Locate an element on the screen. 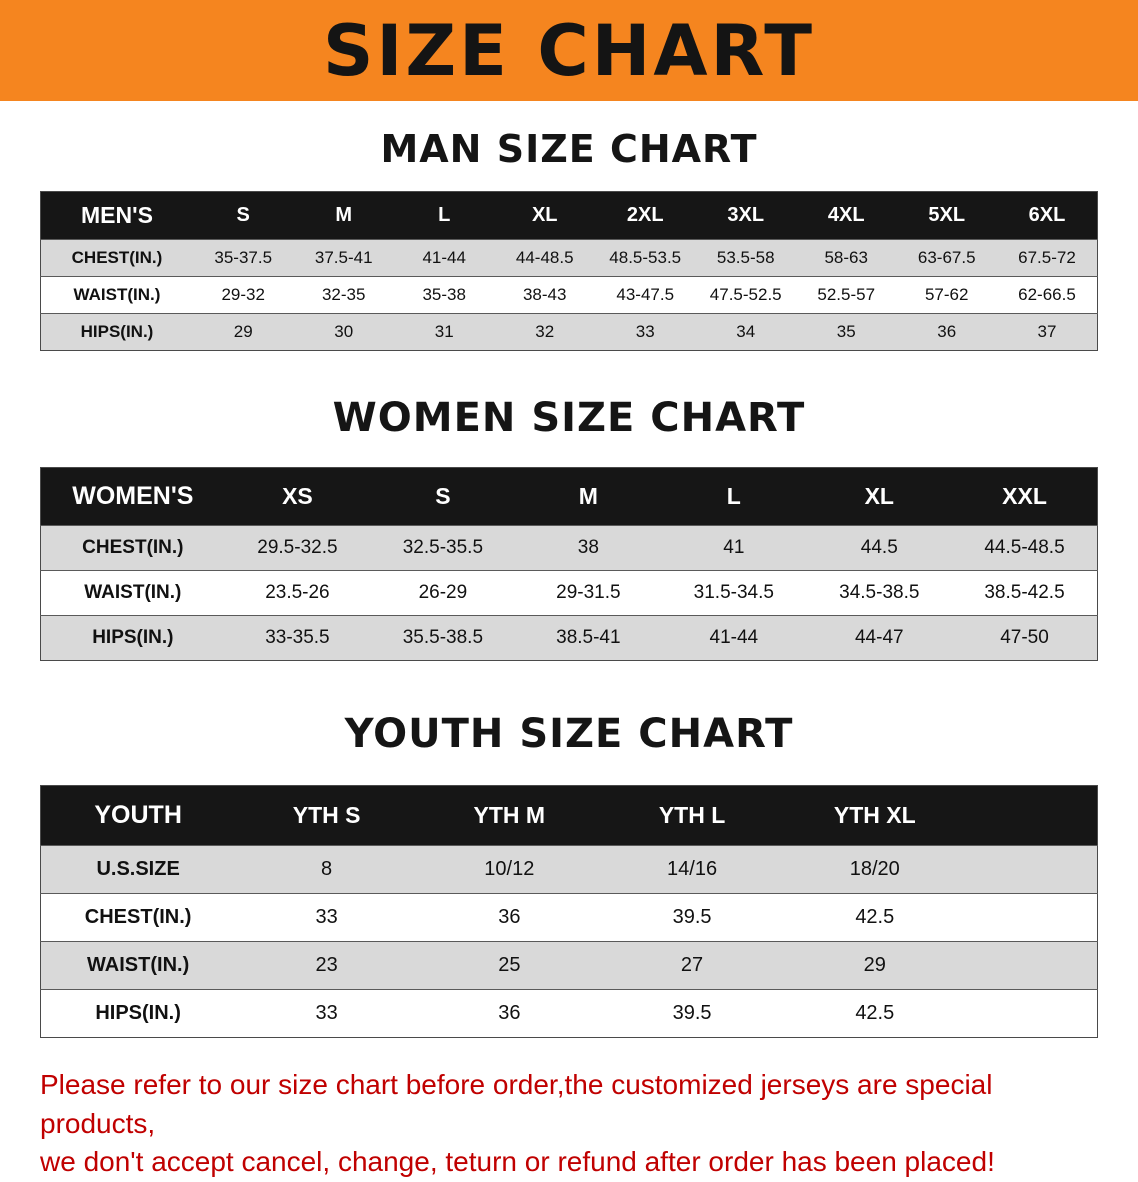 The width and height of the screenshot is (1138, 1182). value-cell: 31 is located at coordinates (444, 331).